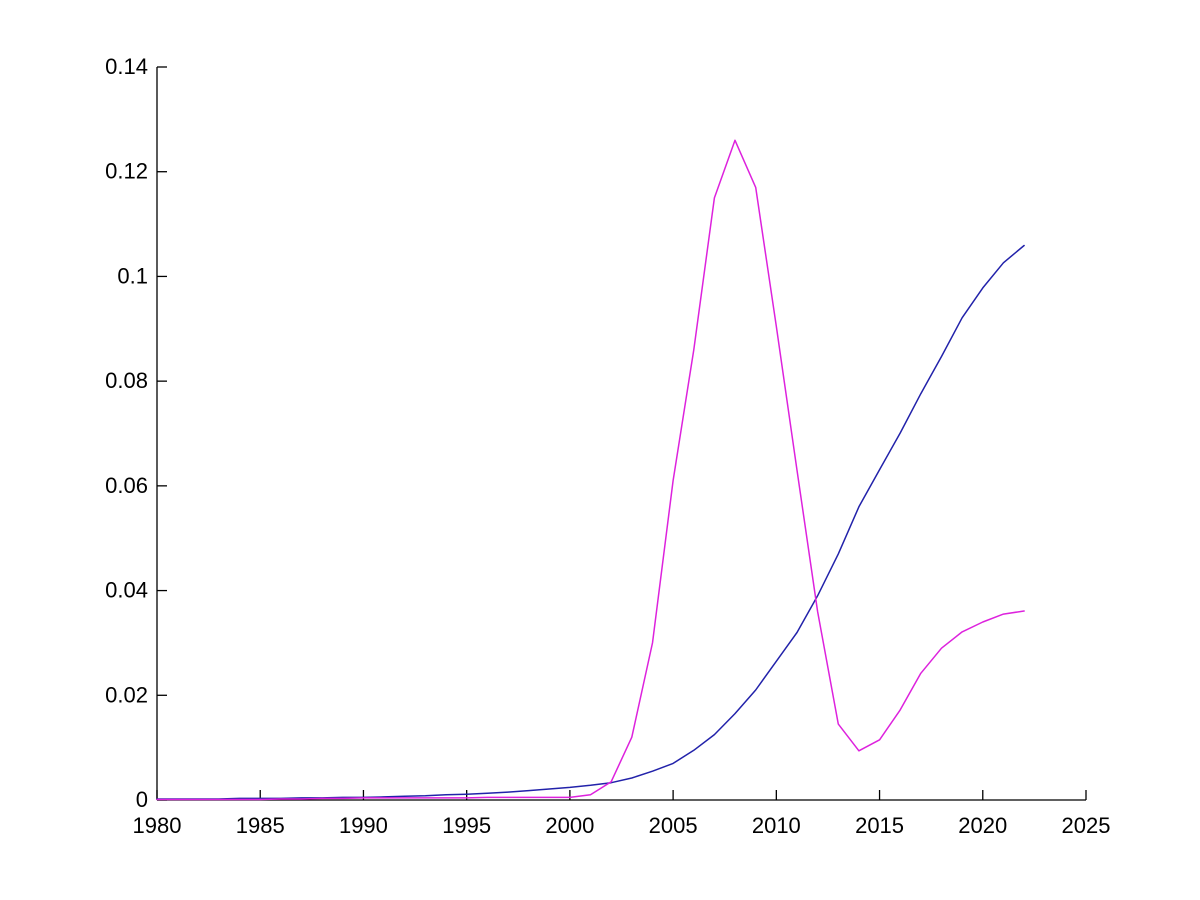 The width and height of the screenshot is (1200, 900). I want to click on x-tick-label: 2015, so click(879, 825).